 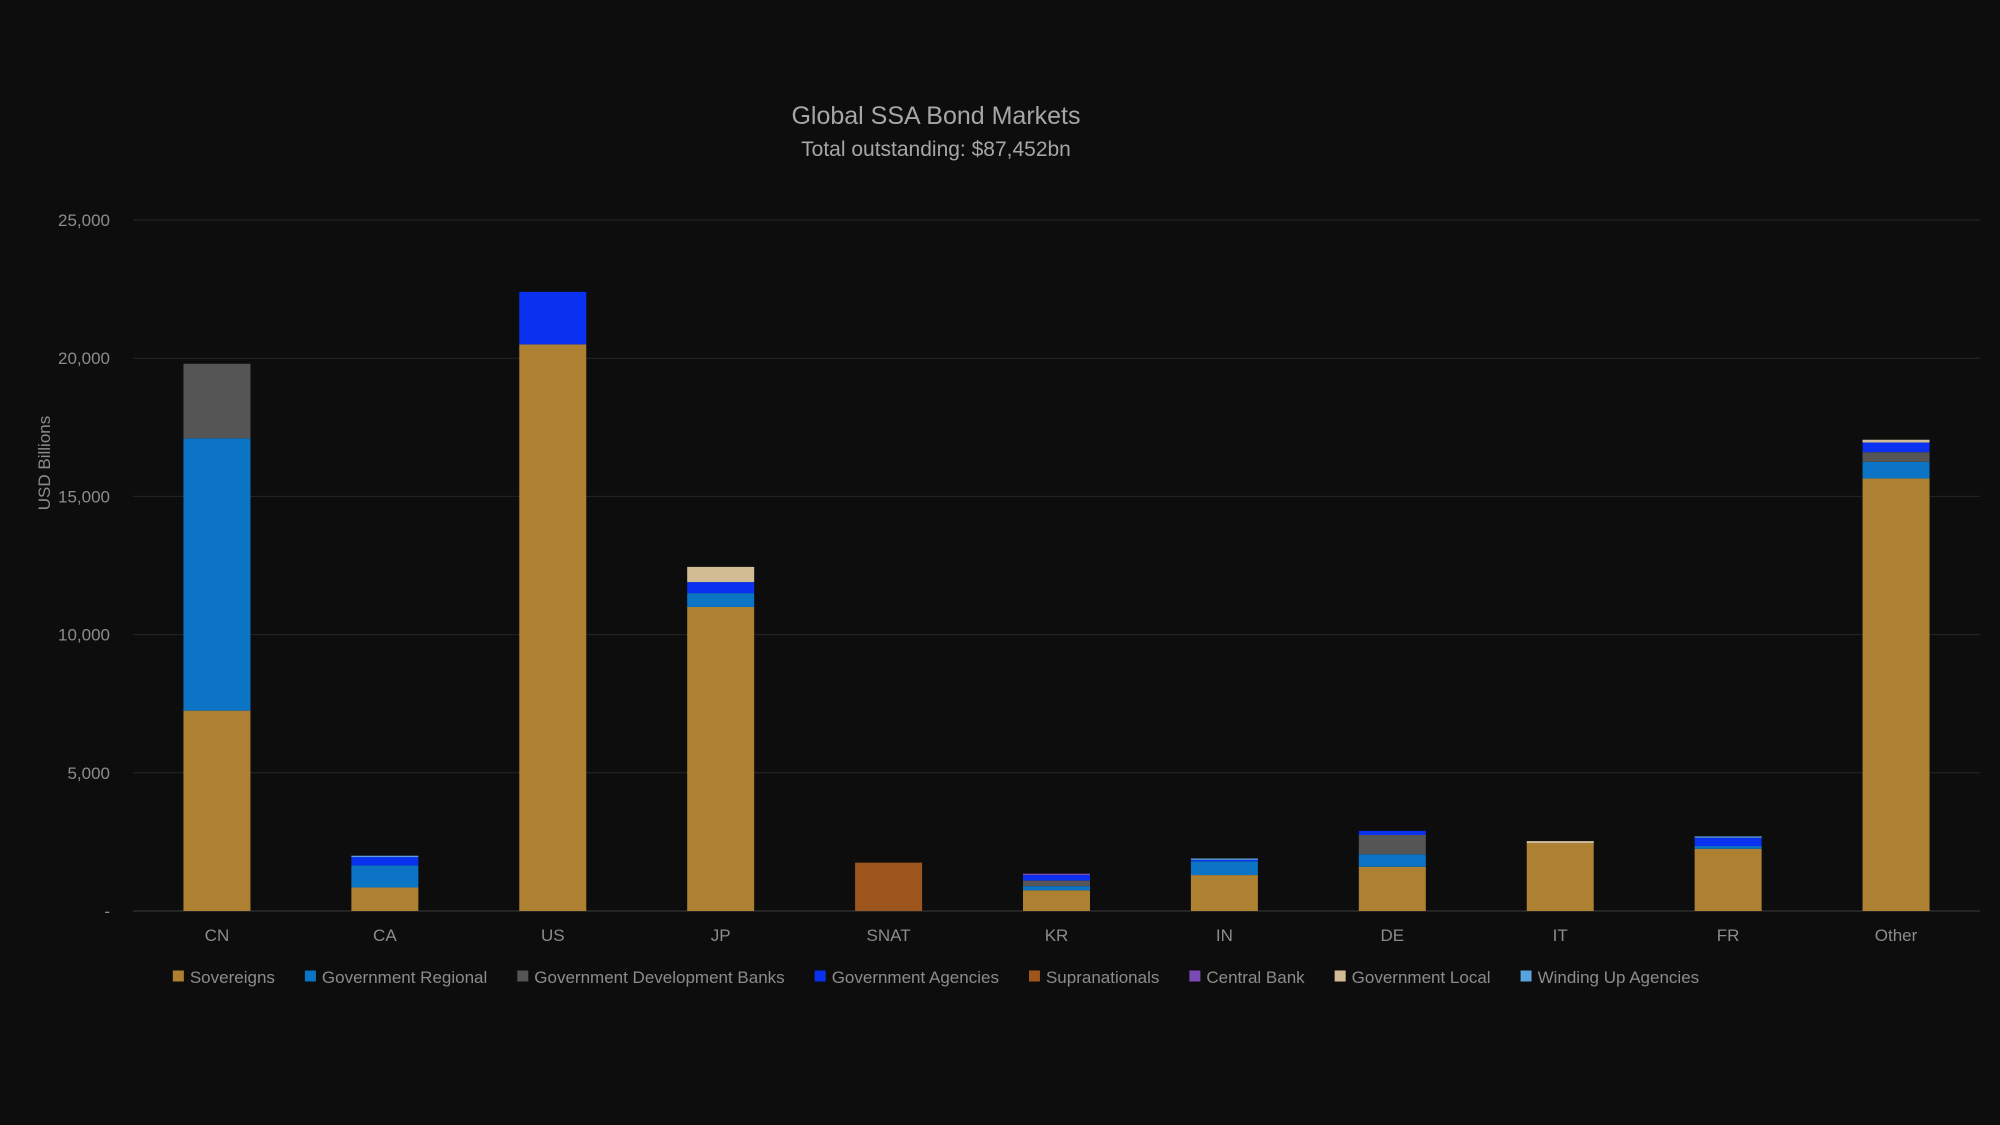 I want to click on x-tick-label: Other, so click(x=1896, y=935).